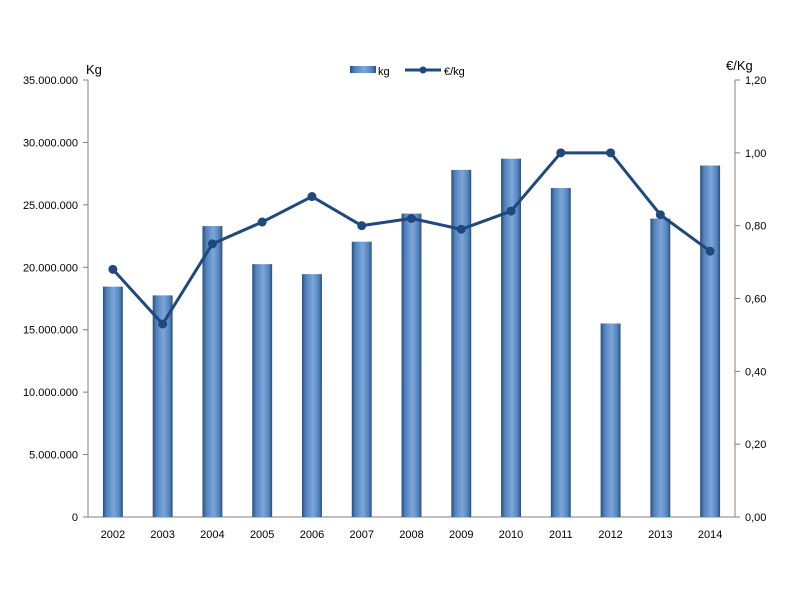  What do you see at coordinates (755, 372) in the screenshot?
I see `right-tick-label: 0,40` at bounding box center [755, 372].